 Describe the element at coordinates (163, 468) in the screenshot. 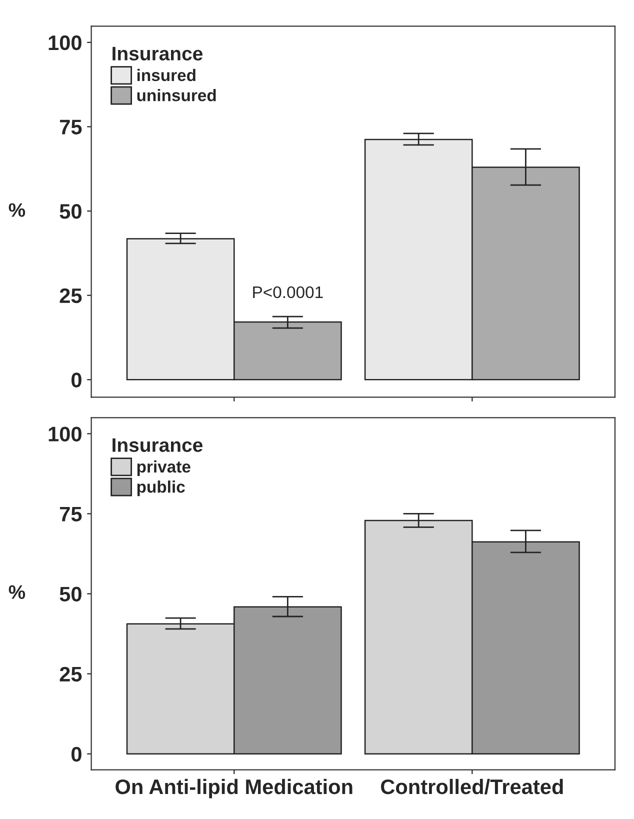

I see `legend-label: private` at that location.